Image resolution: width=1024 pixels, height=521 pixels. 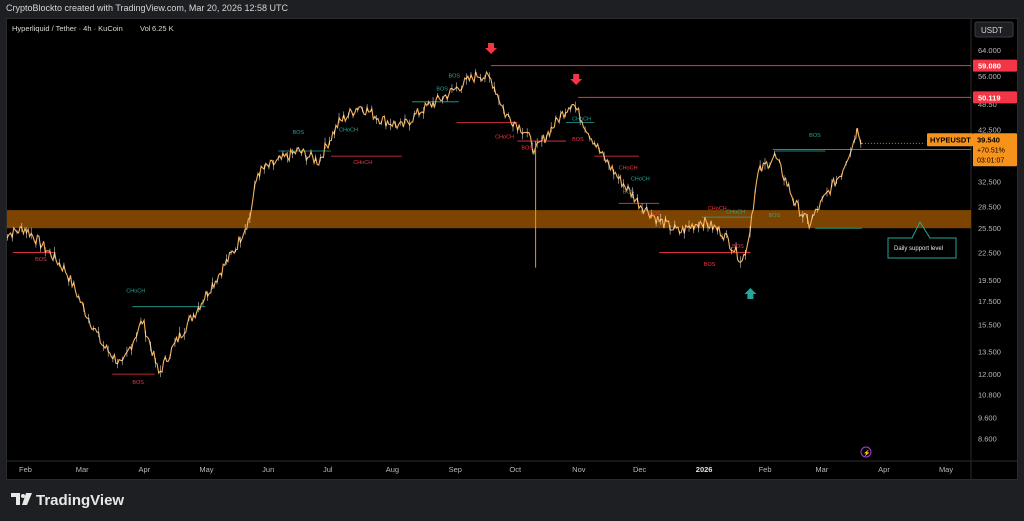 I want to click on level-price-label: 59.080, so click(x=989, y=66).